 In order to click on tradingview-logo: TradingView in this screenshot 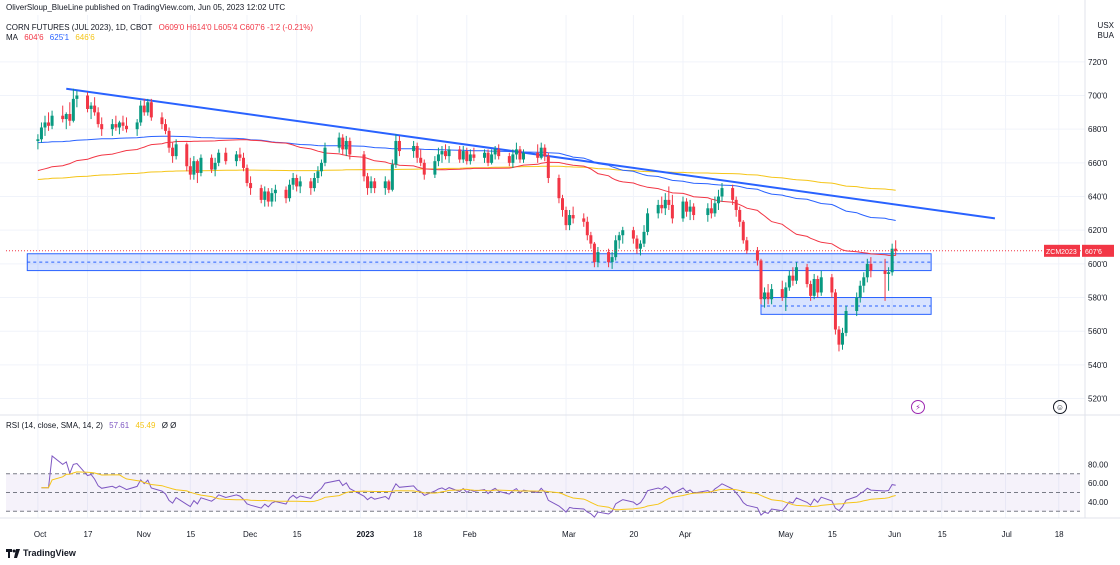, I will do `click(41, 553)`.